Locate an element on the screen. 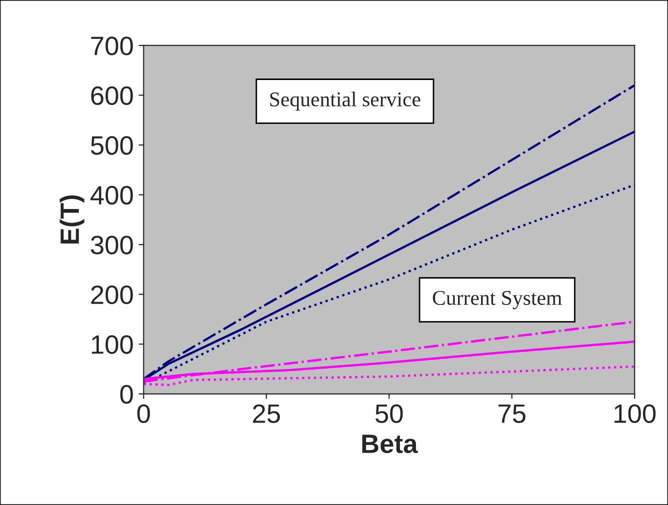 Image resolution: width=668 pixels, height=505 pixels. annotation: Sequential service is located at coordinates (345, 101).